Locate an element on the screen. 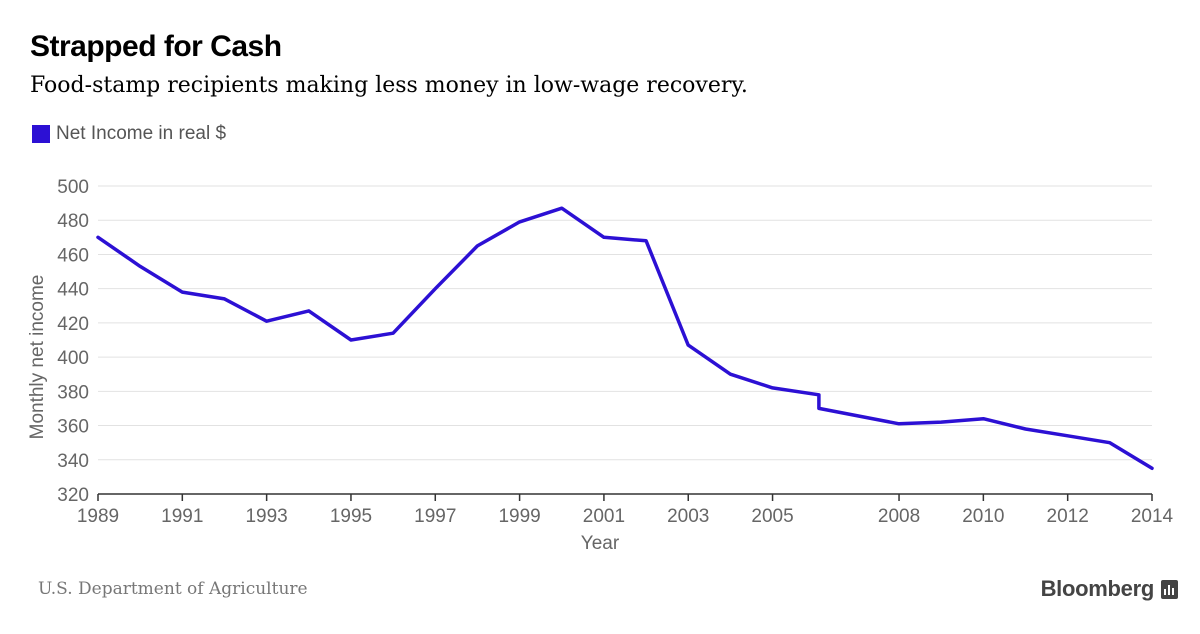  y-tick-label: 320 is located at coordinates (73, 495).